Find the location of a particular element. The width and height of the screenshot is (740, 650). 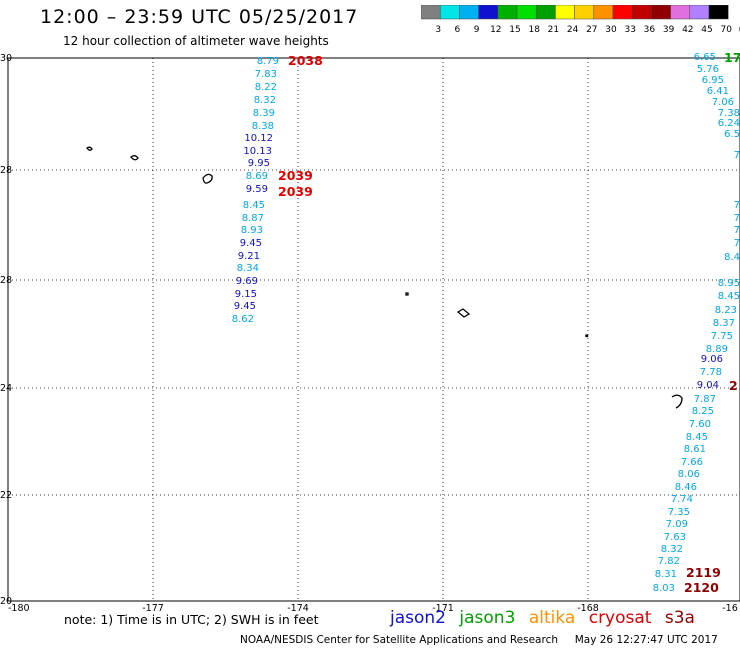

x-tick-label: -177 is located at coordinates (153, 608).